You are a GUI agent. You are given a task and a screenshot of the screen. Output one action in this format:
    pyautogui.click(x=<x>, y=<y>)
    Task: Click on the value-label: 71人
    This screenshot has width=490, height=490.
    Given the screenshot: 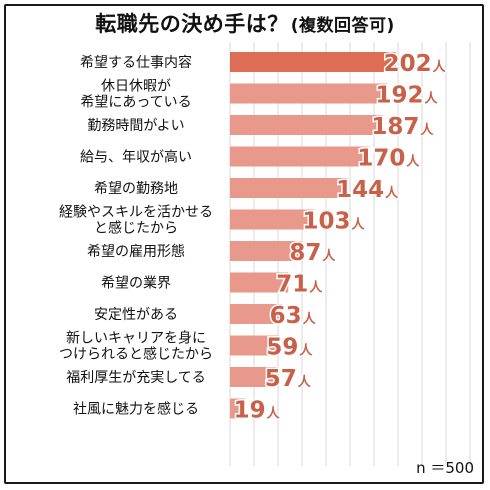 What is the action you would take?
    pyautogui.click(x=299, y=285)
    